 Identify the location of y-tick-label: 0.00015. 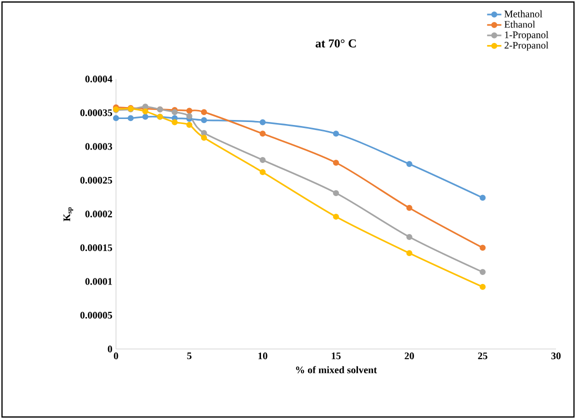
(96, 248).